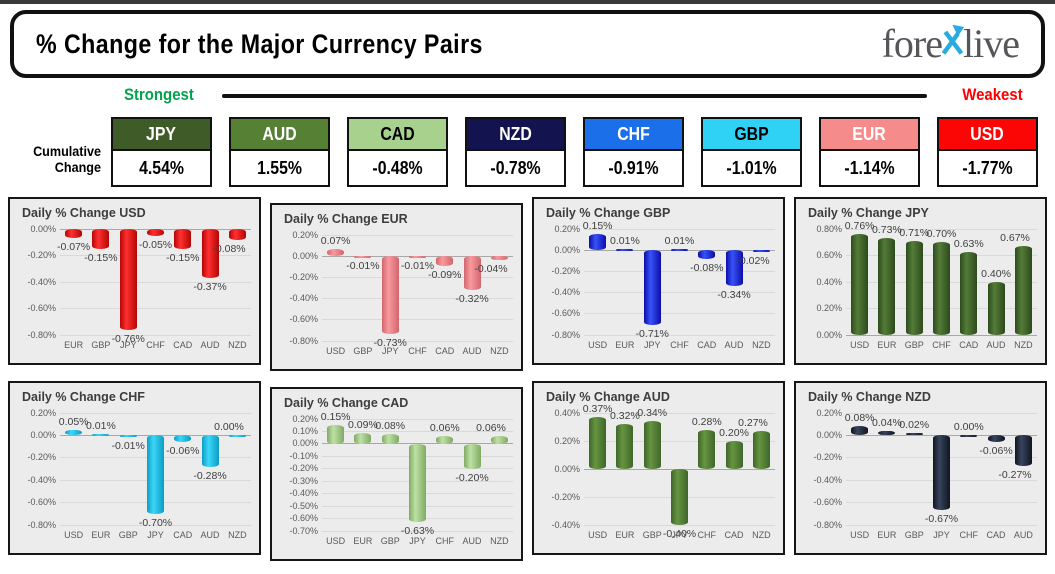  I want to click on chart-title: Daily % Change NZD, so click(869, 397).